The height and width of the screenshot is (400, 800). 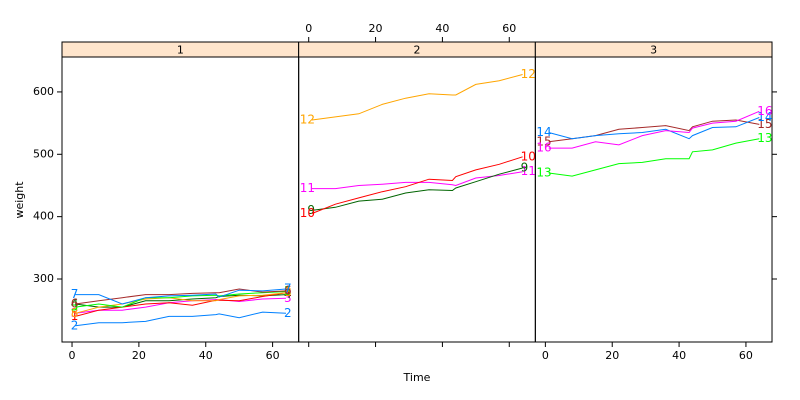 What do you see at coordinates (417, 377) in the screenshot?
I see `x-axis-label: Time` at bounding box center [417, 377].